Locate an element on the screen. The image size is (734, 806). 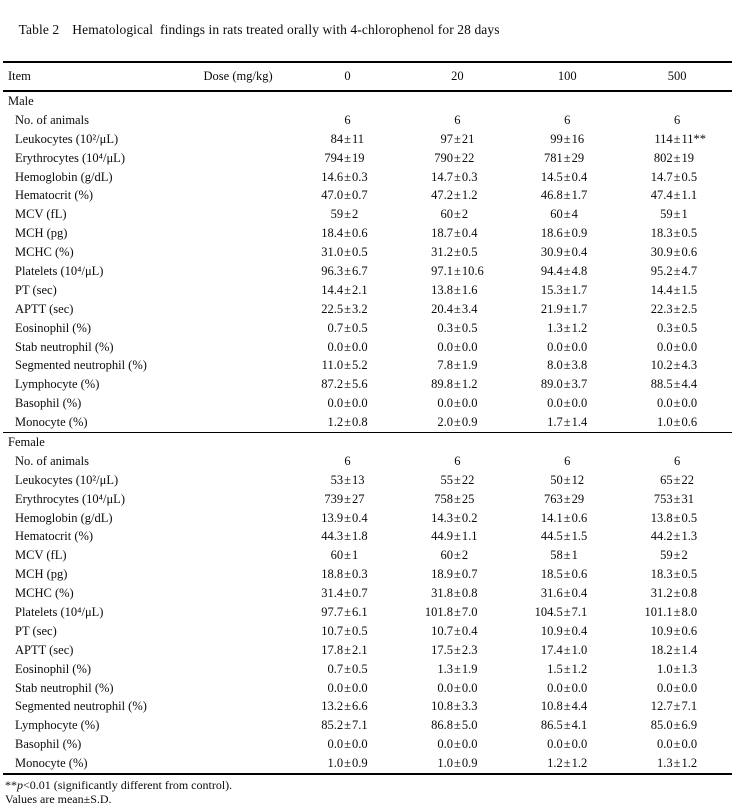
row-value: 1.3 ±1.2 is located at coordinates (677, 763).